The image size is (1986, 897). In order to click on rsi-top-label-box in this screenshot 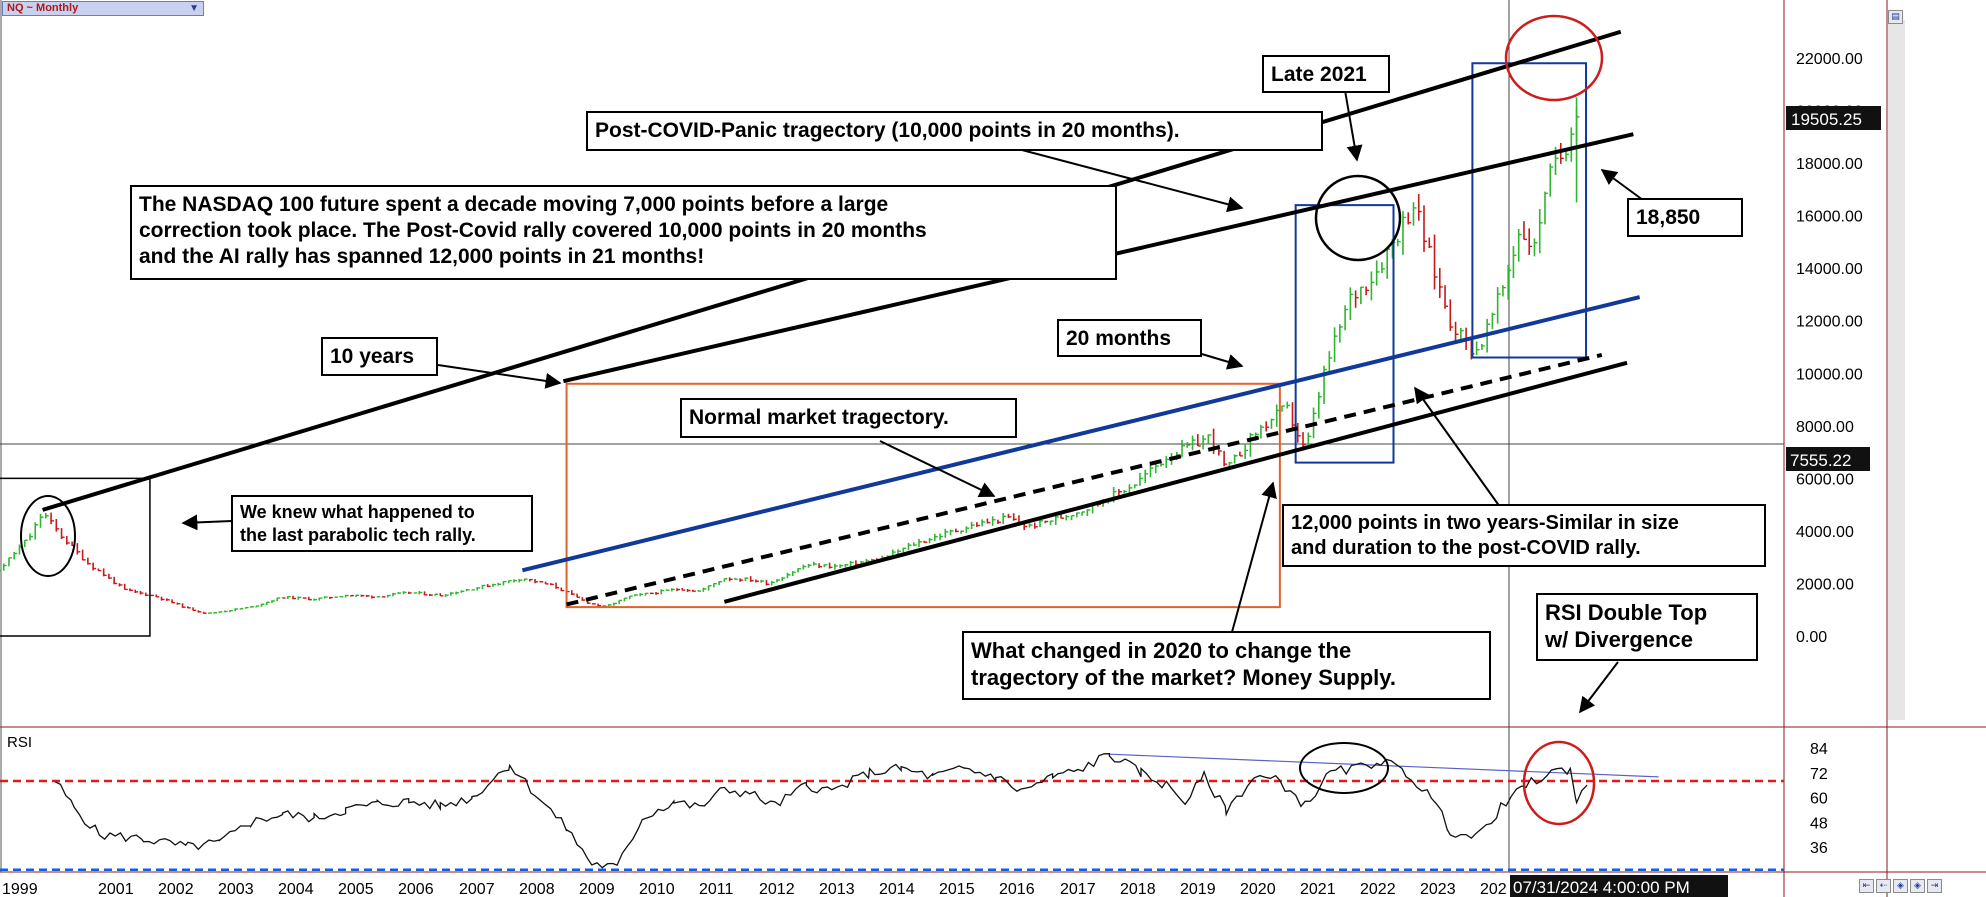, I will do `click(1647, 627)`.